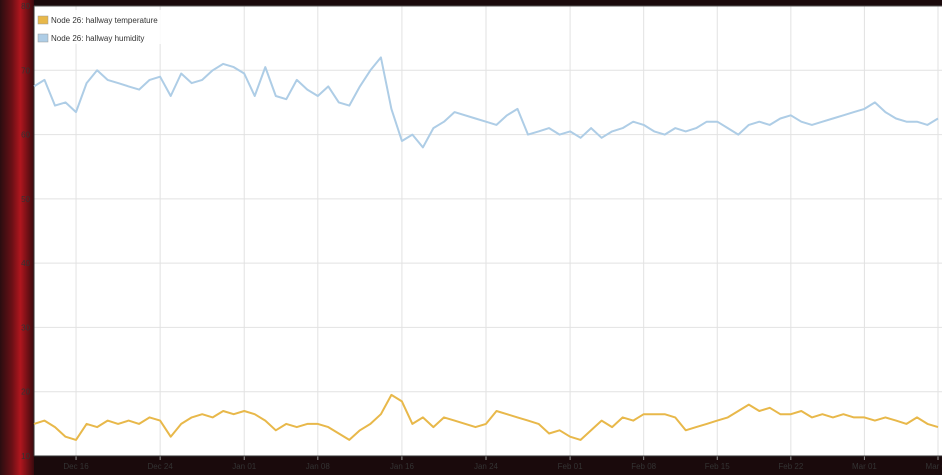  What do you see at coordinates (25, 327) in the screenshot?
I see `y-tick-label: 30` at bounding box center [25, 327].